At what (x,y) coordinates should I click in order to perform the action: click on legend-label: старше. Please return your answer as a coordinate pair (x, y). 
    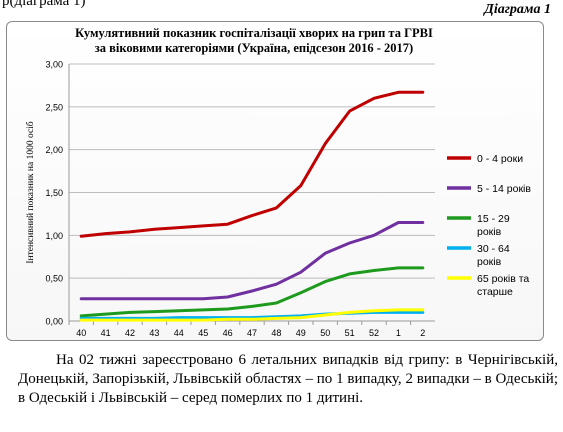
    Looking at the image, I should click on (495, 292).